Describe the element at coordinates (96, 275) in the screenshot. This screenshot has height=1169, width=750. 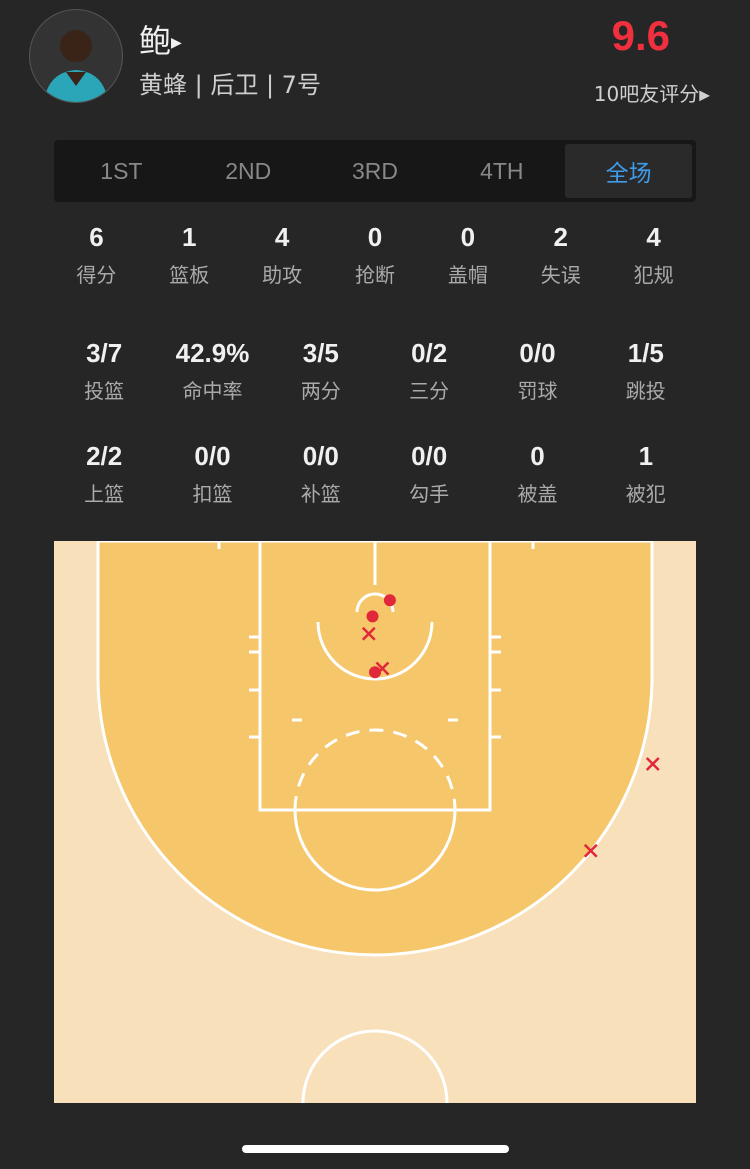
I see `stat-label: 得分` at that location.